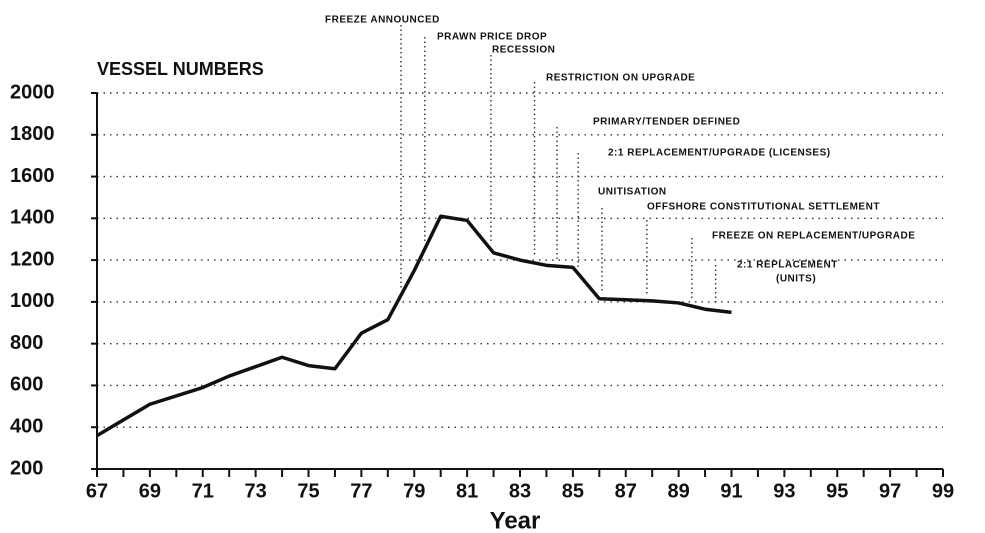 The image size is (985, 533). Describe the element at coordinates (32, 134) in the screenshot. I see `y-tick-label: 1800` at that location.